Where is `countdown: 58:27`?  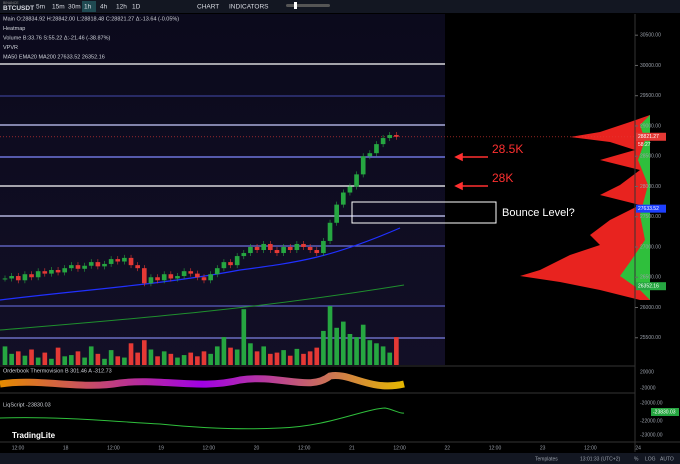
countdown: 58:27 is located at coordinates (644, 145).